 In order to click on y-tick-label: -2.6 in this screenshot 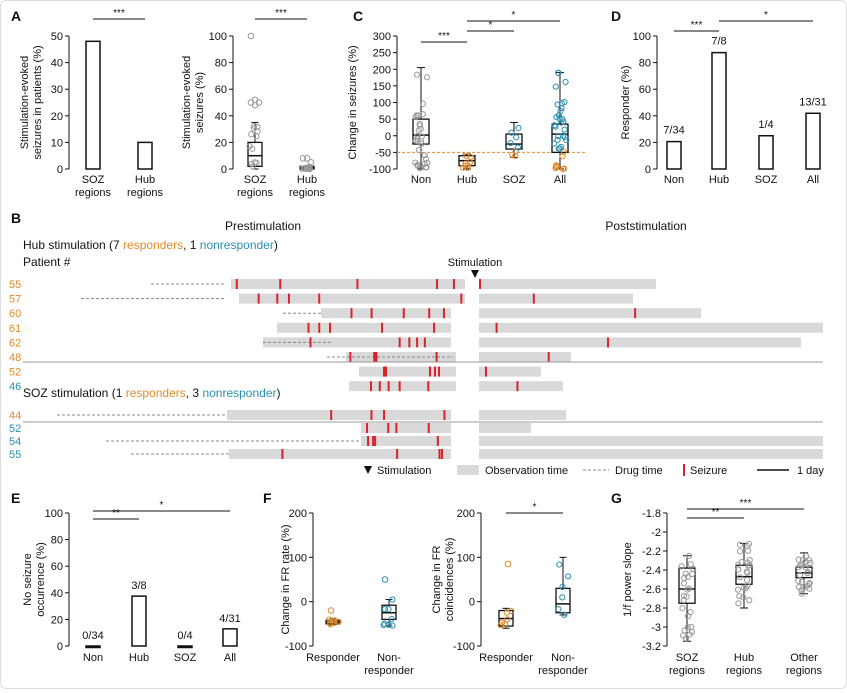, I will do `click(651, 590)`.